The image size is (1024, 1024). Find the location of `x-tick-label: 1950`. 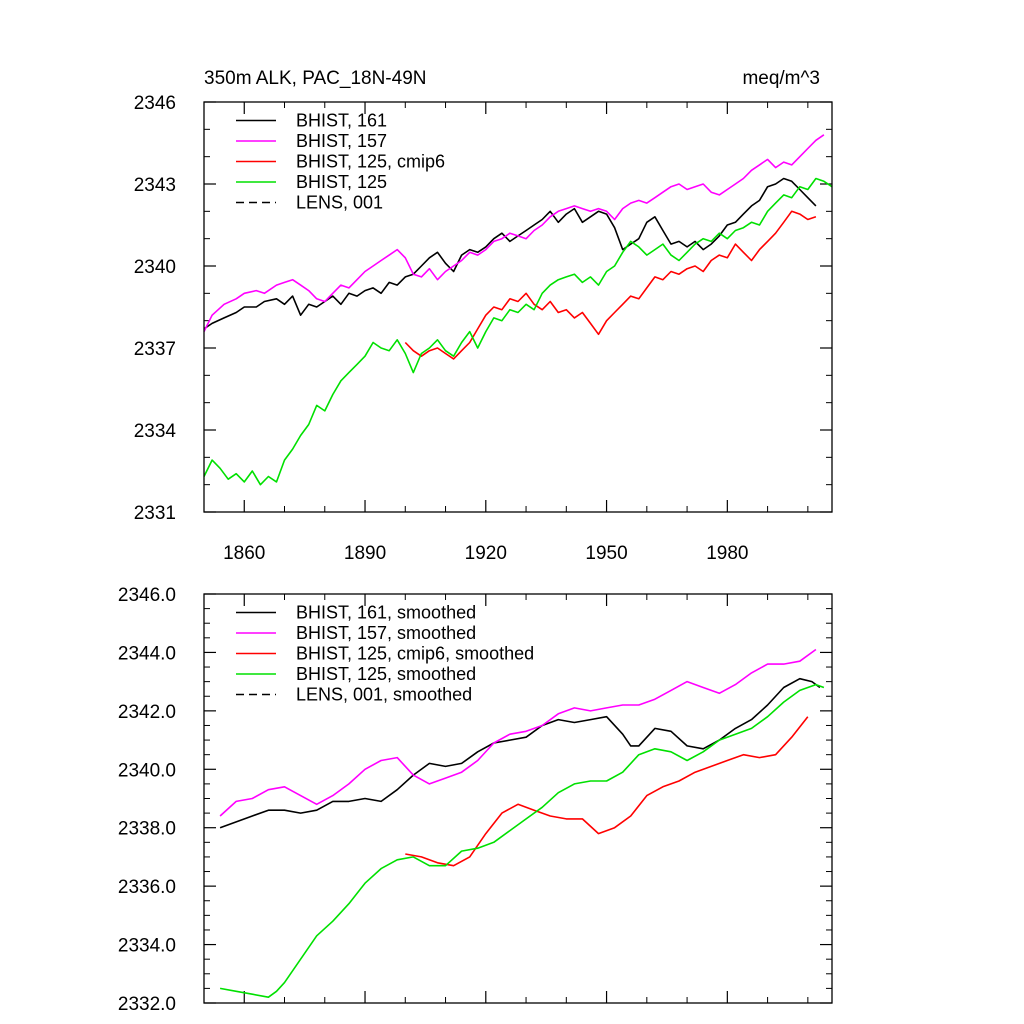

x-tick-label: 1950 is located at coordinates (606, 553).